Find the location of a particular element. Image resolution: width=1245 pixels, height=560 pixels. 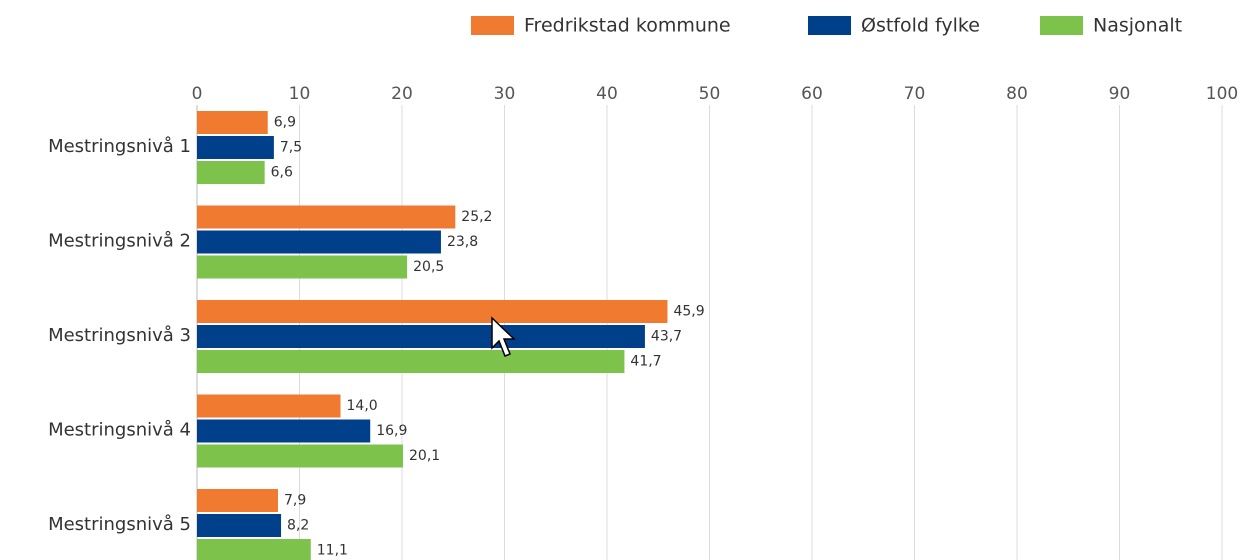

value-label: 25,2 is located at coordinates (476, 217).